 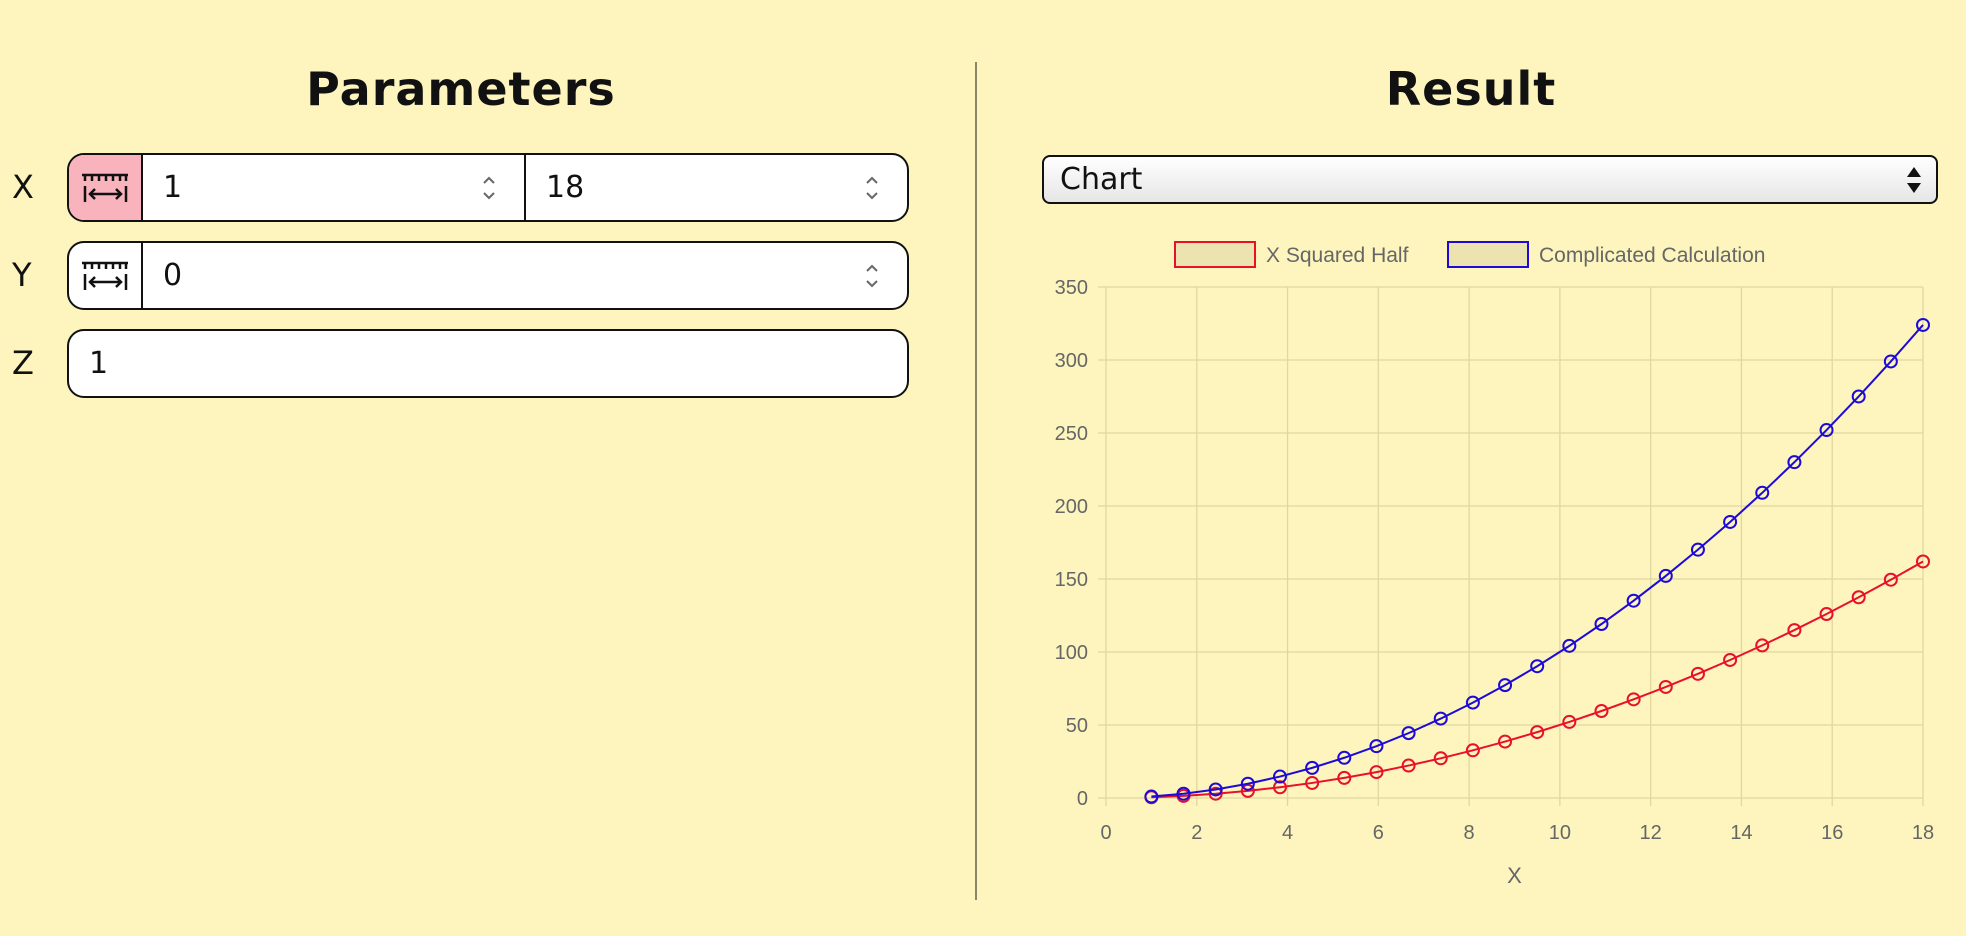 I want to click on y-tick-label: 350, so click(x=1071, y=288).